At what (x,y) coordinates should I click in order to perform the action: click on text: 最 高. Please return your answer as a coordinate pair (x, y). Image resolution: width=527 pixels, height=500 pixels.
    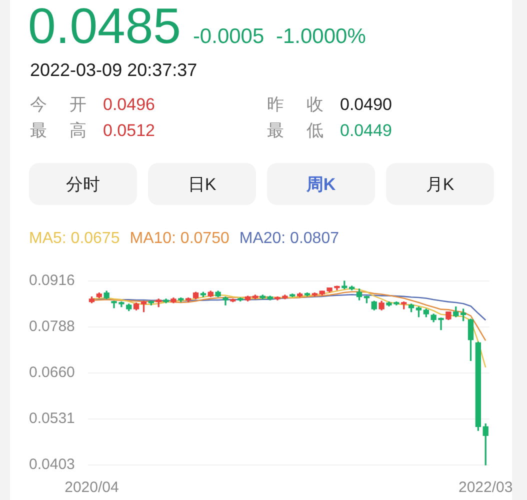
    Looking at the image, I should click on (59, 131).